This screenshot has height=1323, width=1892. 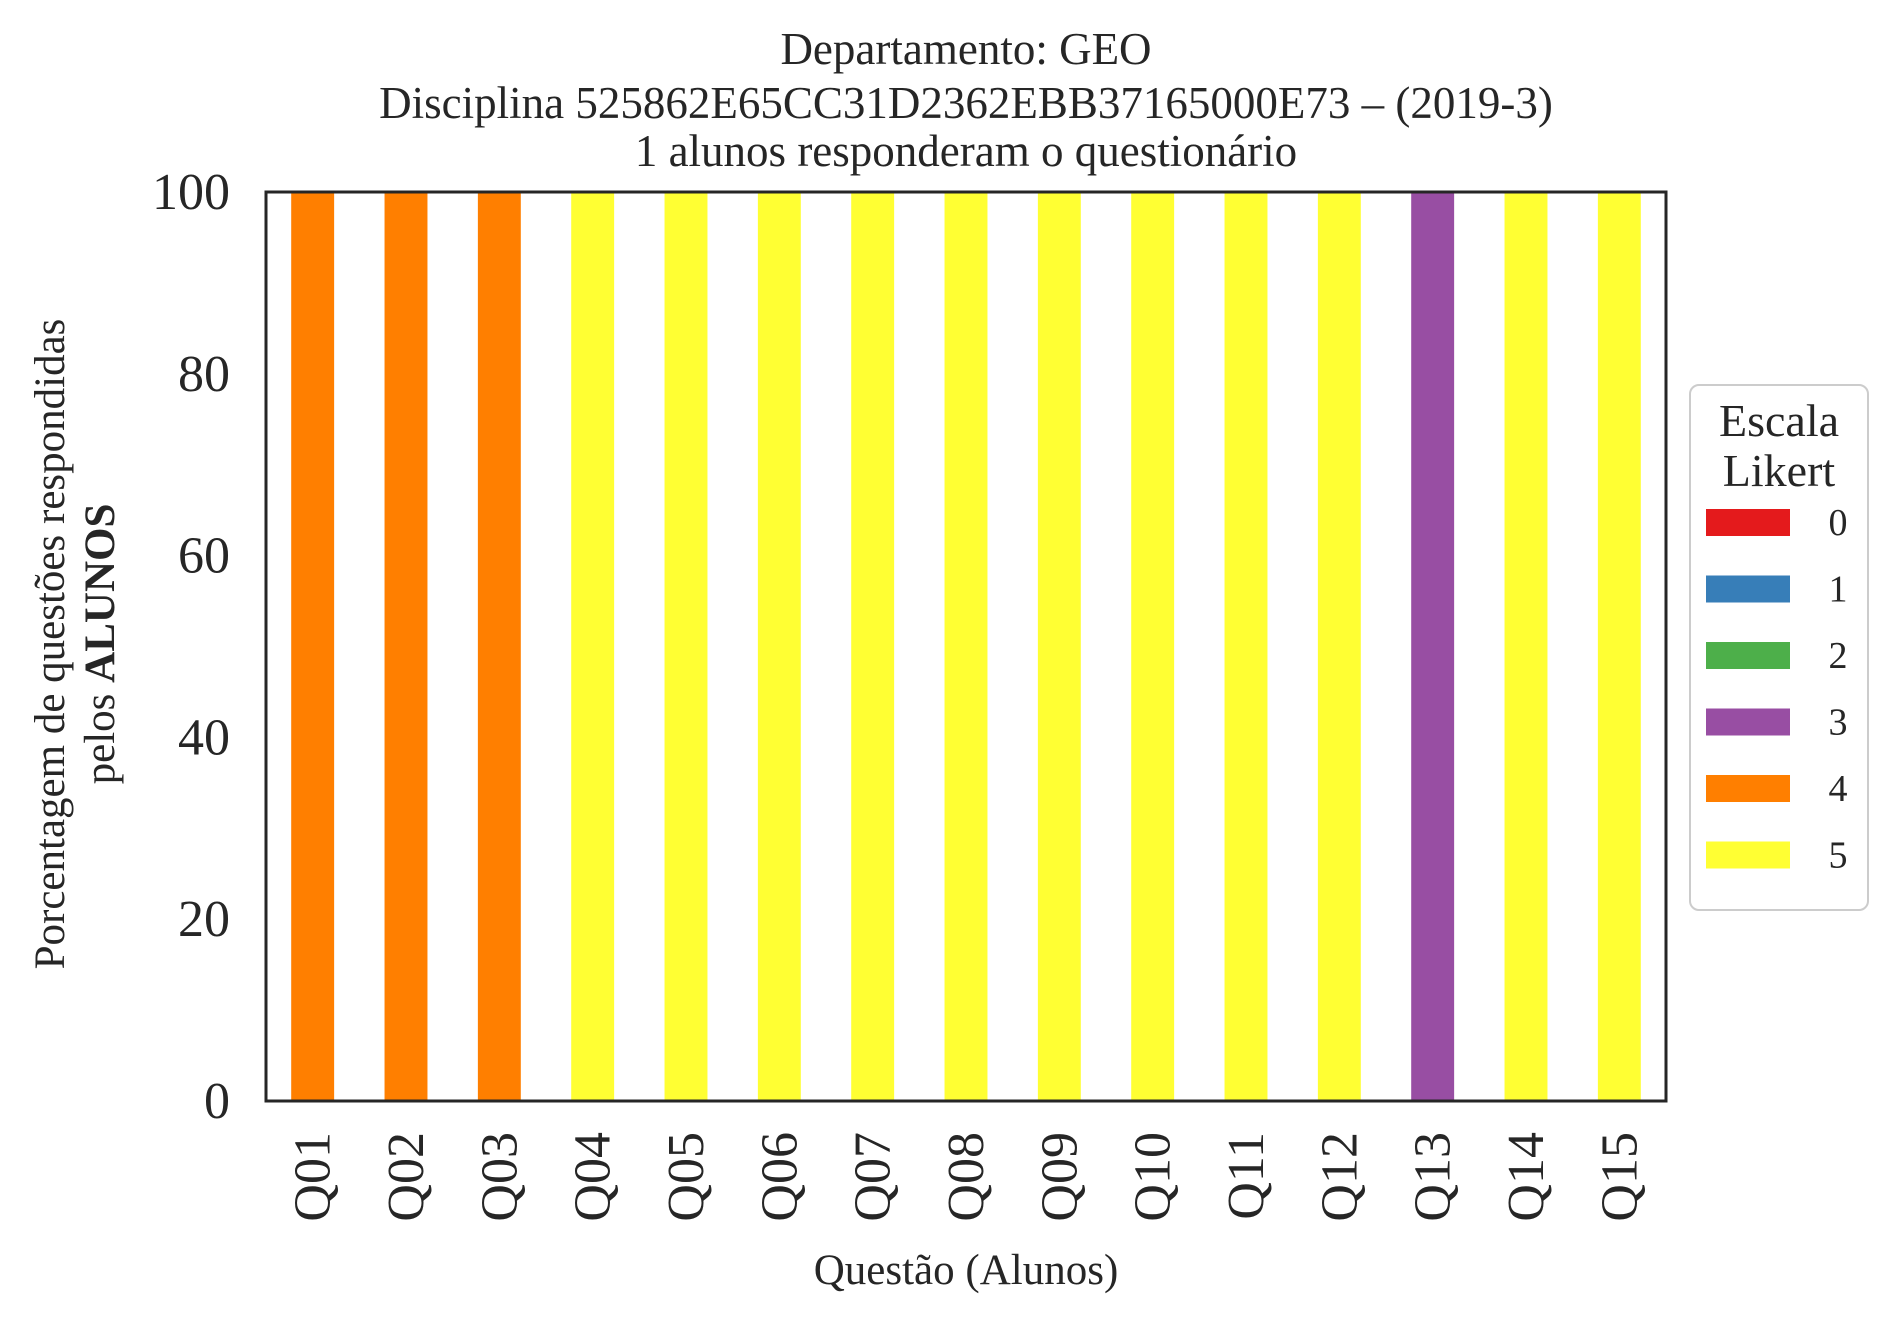 What do you see at coordinates (204, 374) in the screenshot?
I see `y-tick-label: 80` at bounding box center [204, 374].